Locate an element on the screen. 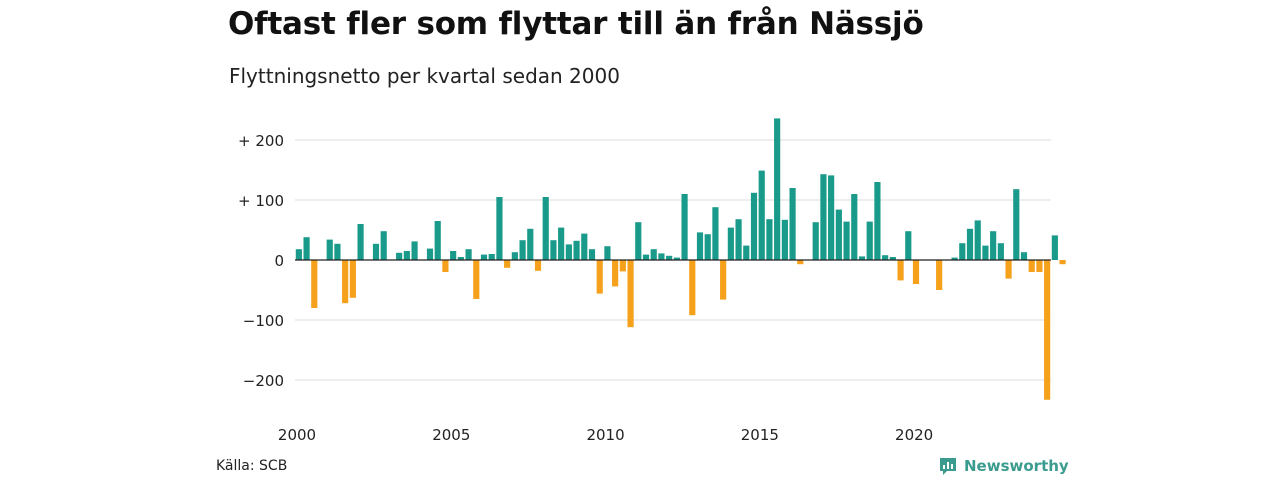 The height and width of the screenshot is (480, 1280). y-tick-label: 0 is located at coordinates (279, 261).